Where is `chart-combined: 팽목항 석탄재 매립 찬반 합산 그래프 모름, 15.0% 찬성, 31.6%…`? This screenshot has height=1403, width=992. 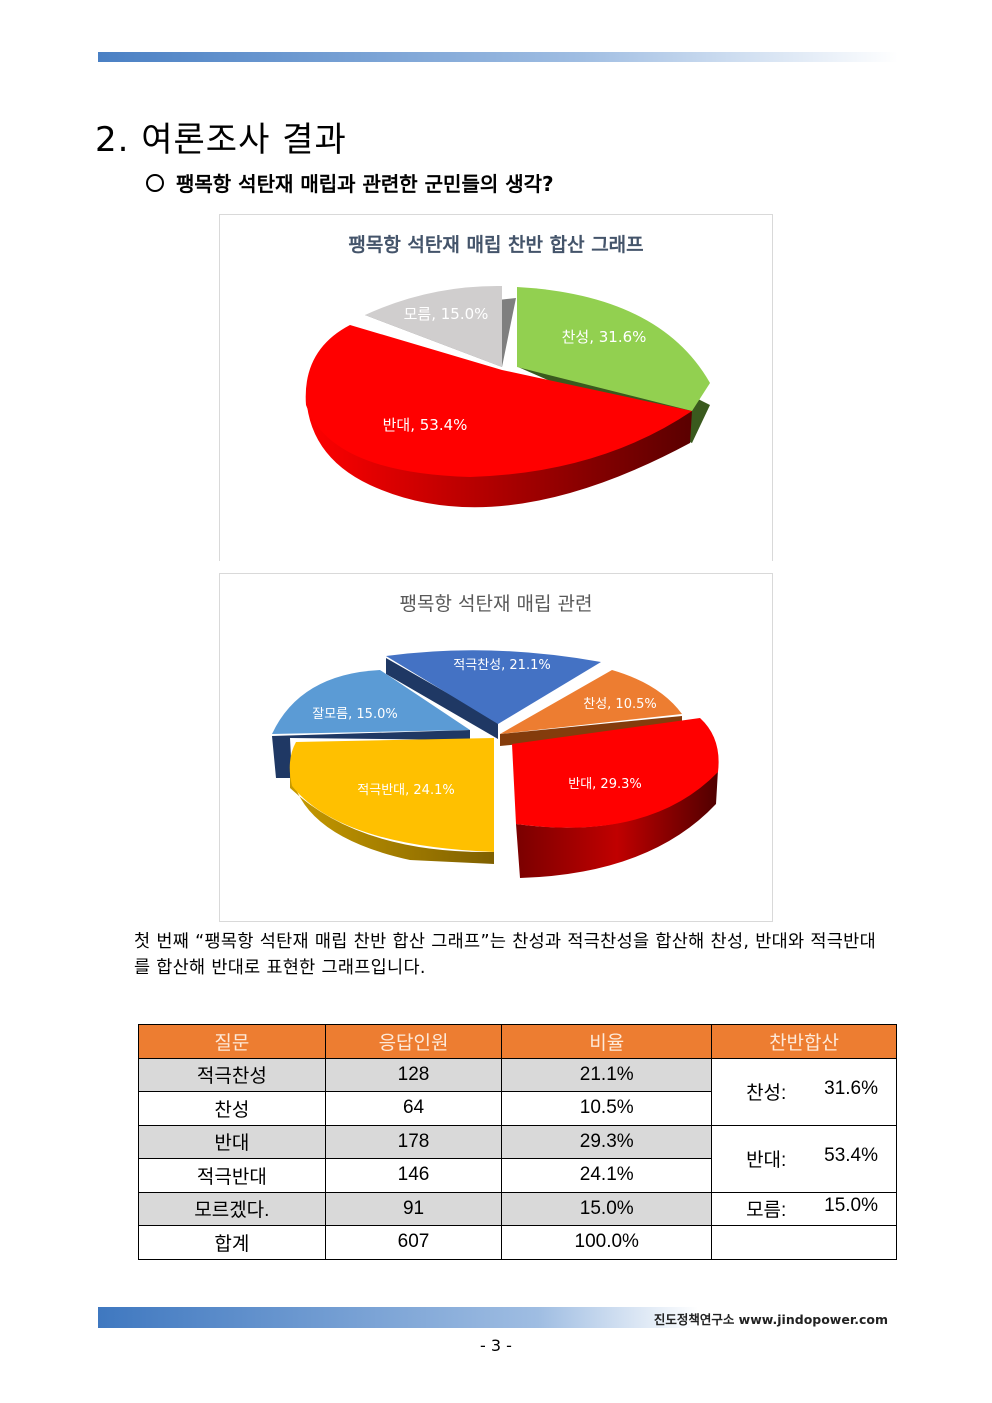
chart-combined: 팽목항 석탄재 매립 찬반 합산 그래프 모름, 15.0% 찬성, 31.6%… is located at coordinates (496, 387).